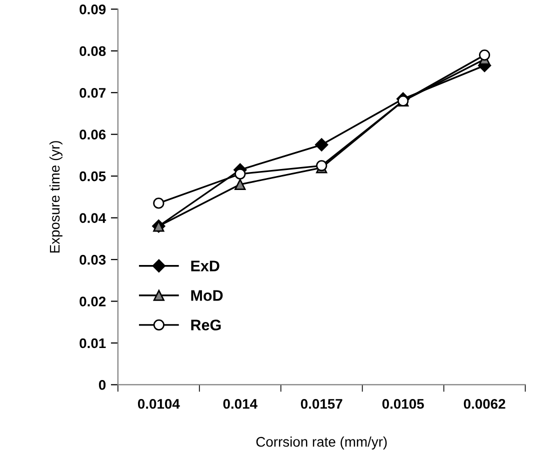  I want to click on x-axis-title: Corrsion rate (mm/yr), so click(321, 443).